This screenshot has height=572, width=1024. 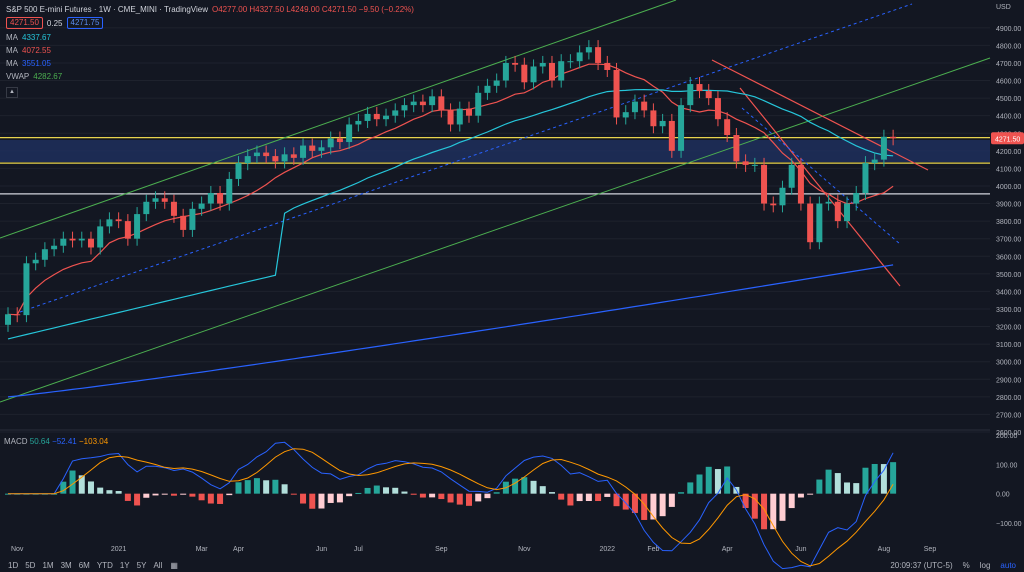 What do you see at coordinates (1008, 565) in the screenshot?
I see `auto-toggle: auto` at bounding box center [1008, 565].